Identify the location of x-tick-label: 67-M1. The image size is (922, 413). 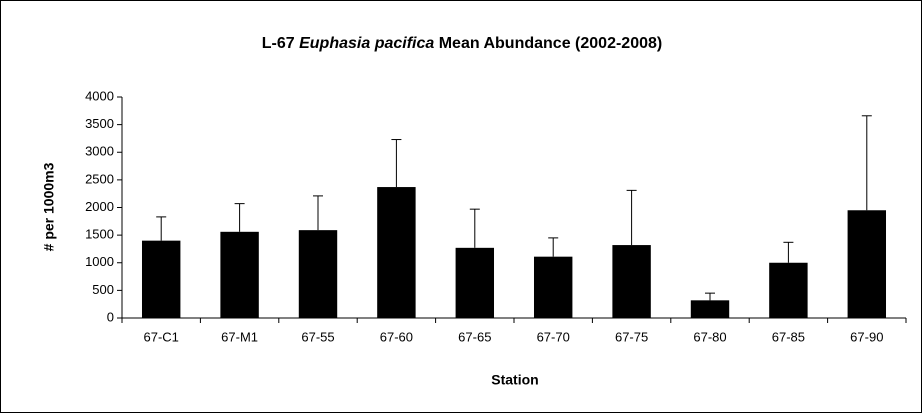
(239, 336).